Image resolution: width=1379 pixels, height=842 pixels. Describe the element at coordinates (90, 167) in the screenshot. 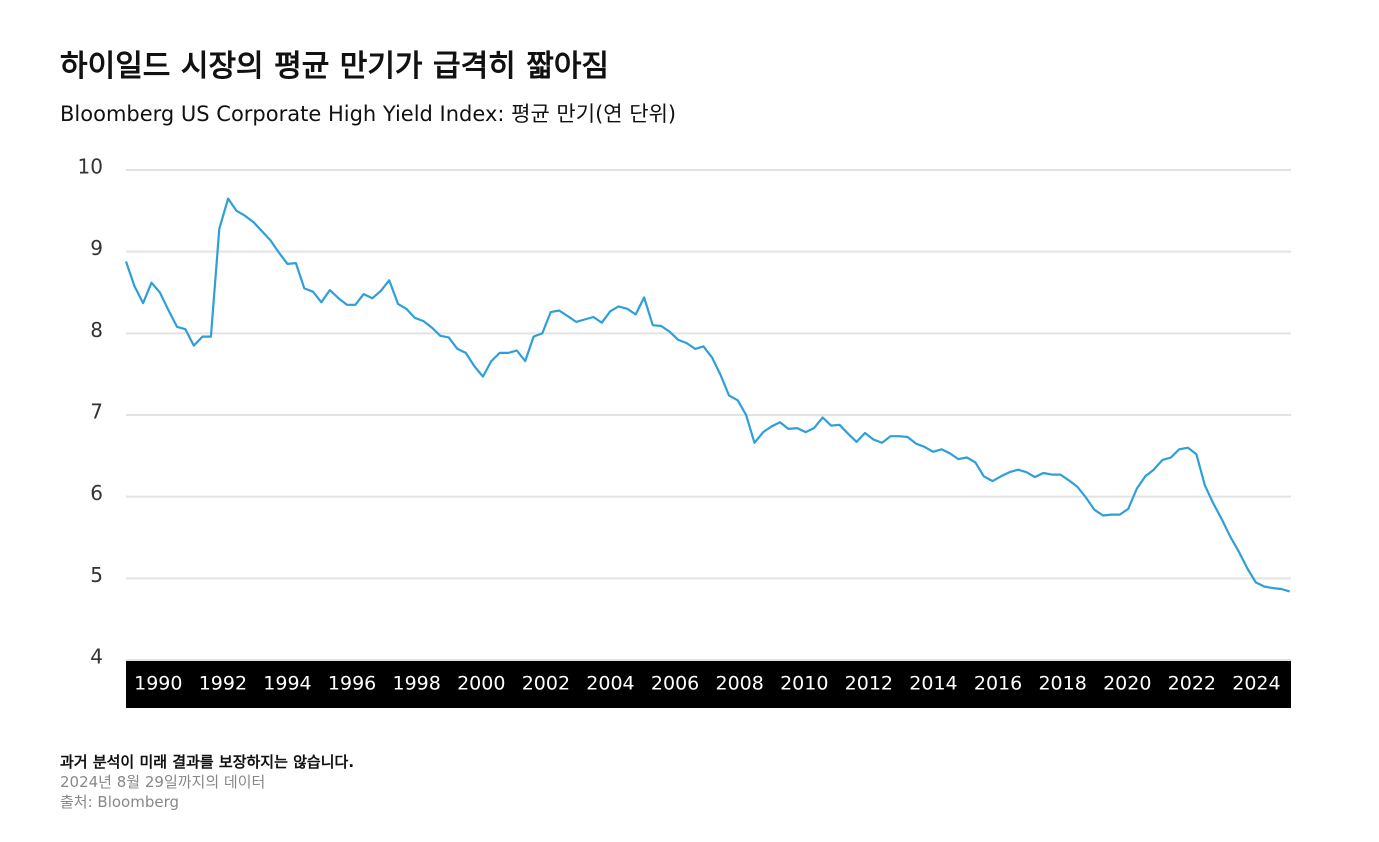

I see `y-tick-label: 10` at that location.